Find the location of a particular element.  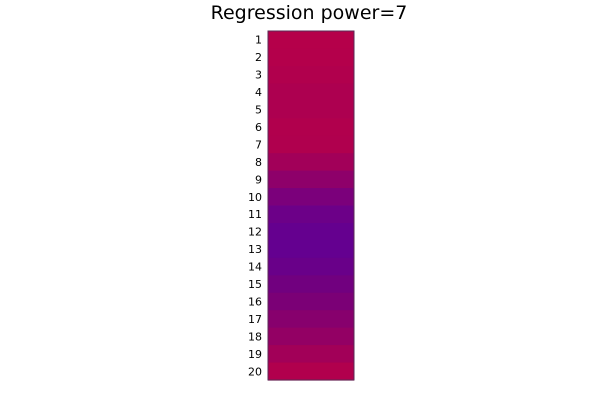

y-tick-label: 6 is located at coordinates (258, 127).